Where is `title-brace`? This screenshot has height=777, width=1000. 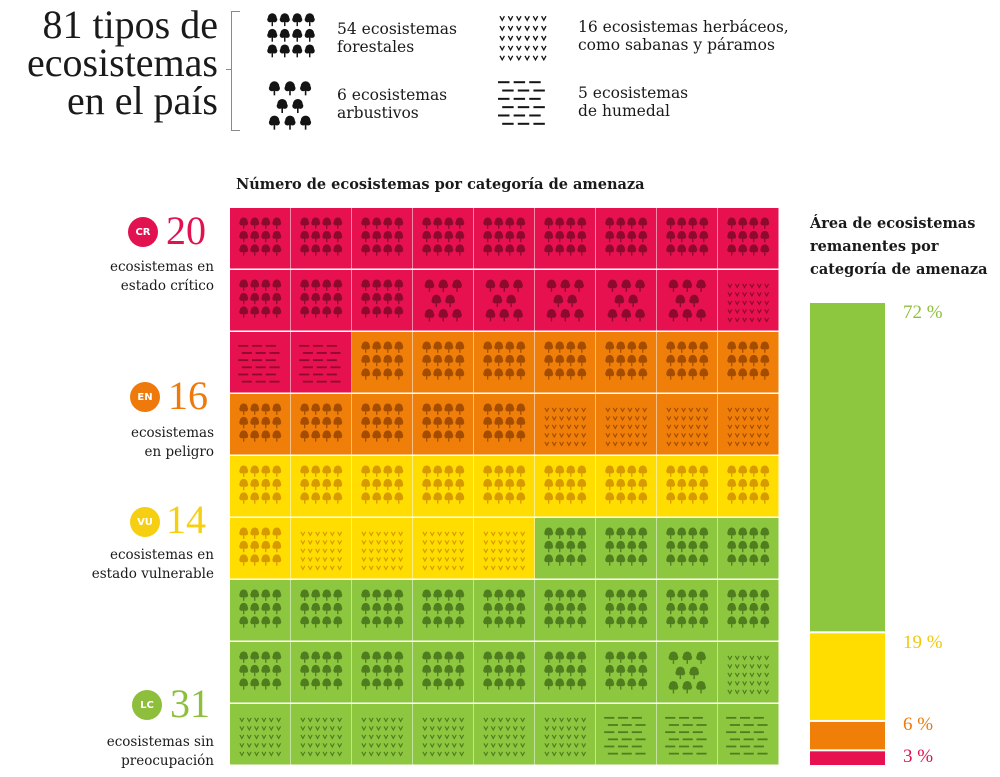
title-brace is located at coordinates (235, 71).